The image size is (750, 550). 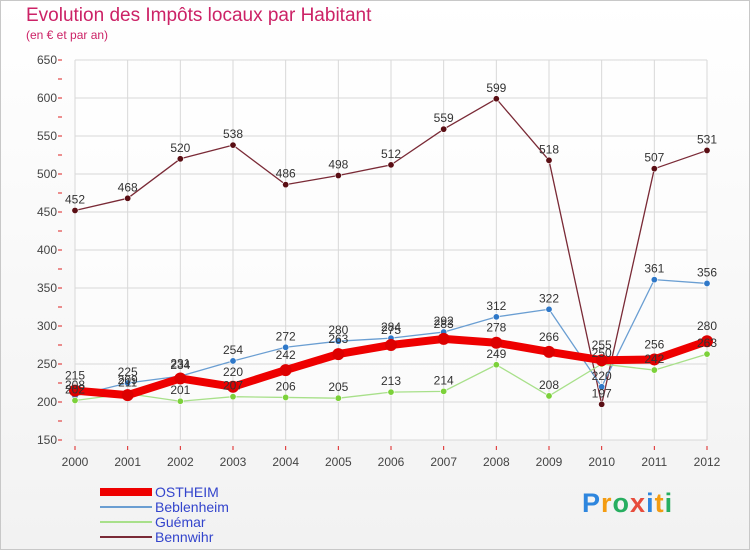 What do you see at coordinates (67, 35) in the screenshot?
I see `chart-subtitle: (en € et par an)` at bounding box center [67, 35].